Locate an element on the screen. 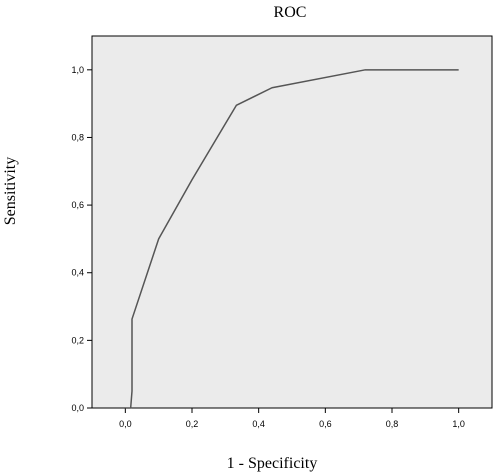 The image size is (498, 475). x-tick-label: 0,4 is located at coordinates (258, 424).